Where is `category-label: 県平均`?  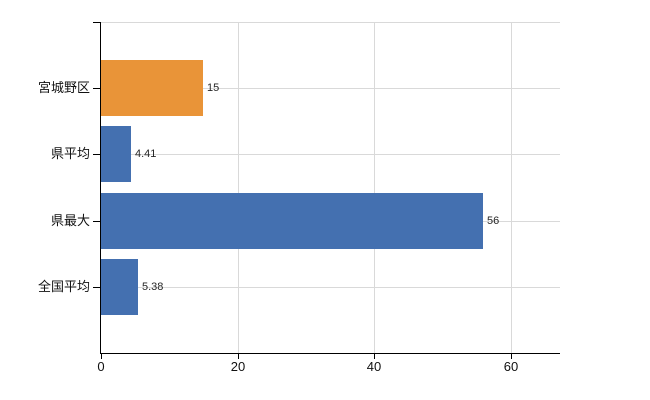
category-label: 県平均 is located at coordinates (70, 153).